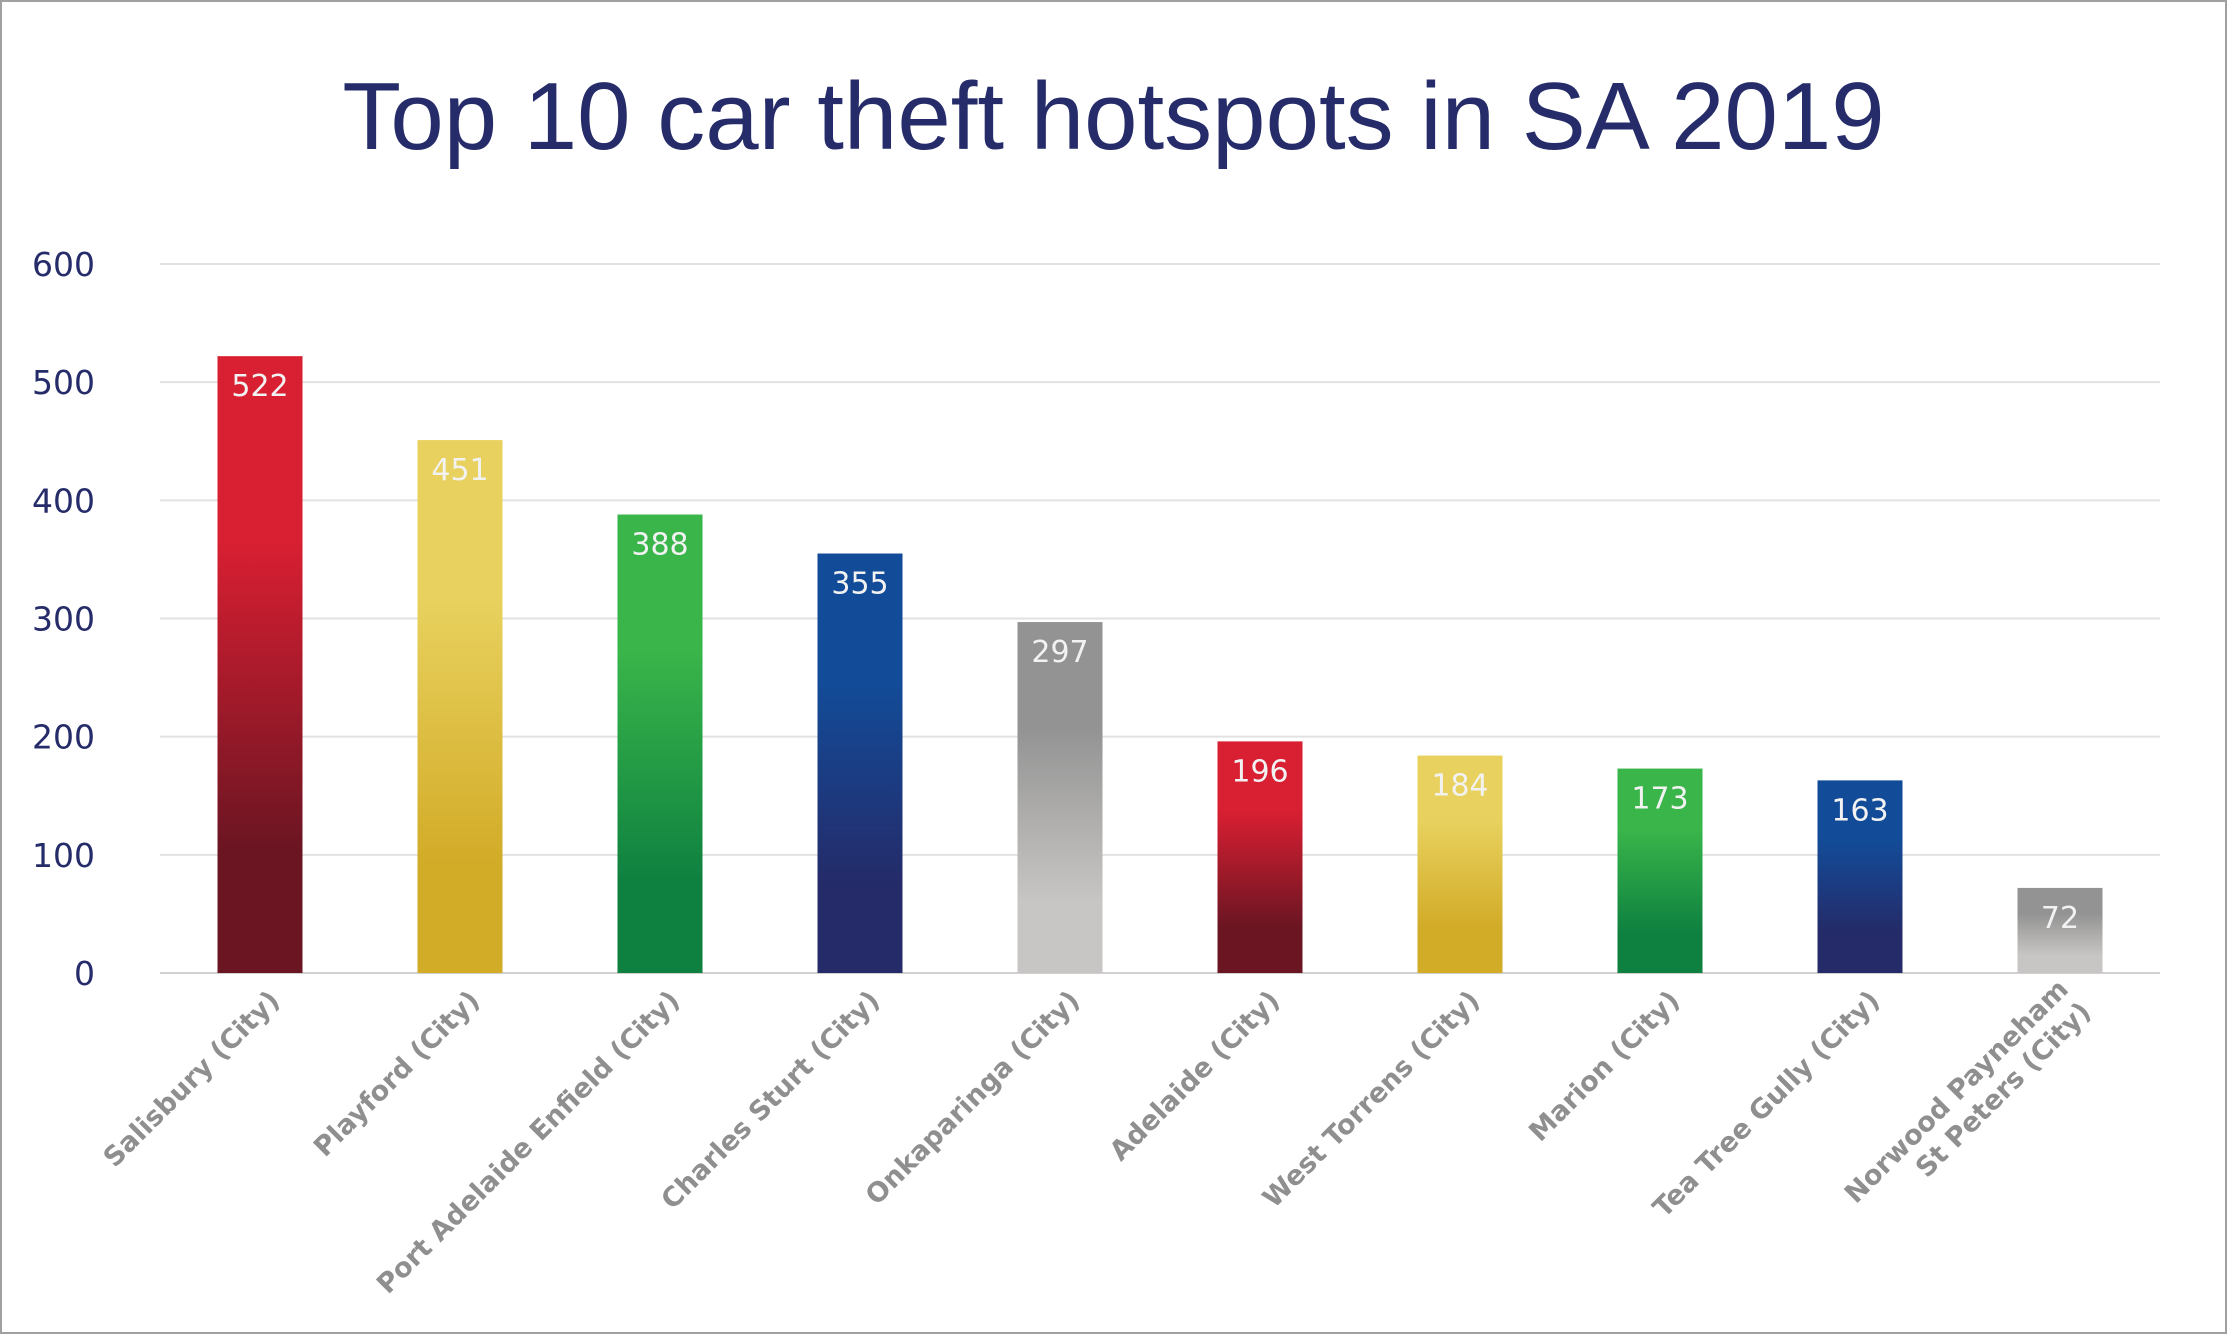 This screenshot has height=1334, width=2227. Describe the element at coordinates (2060, 918) in the screenshot. I see `data-label: 72` at that location.